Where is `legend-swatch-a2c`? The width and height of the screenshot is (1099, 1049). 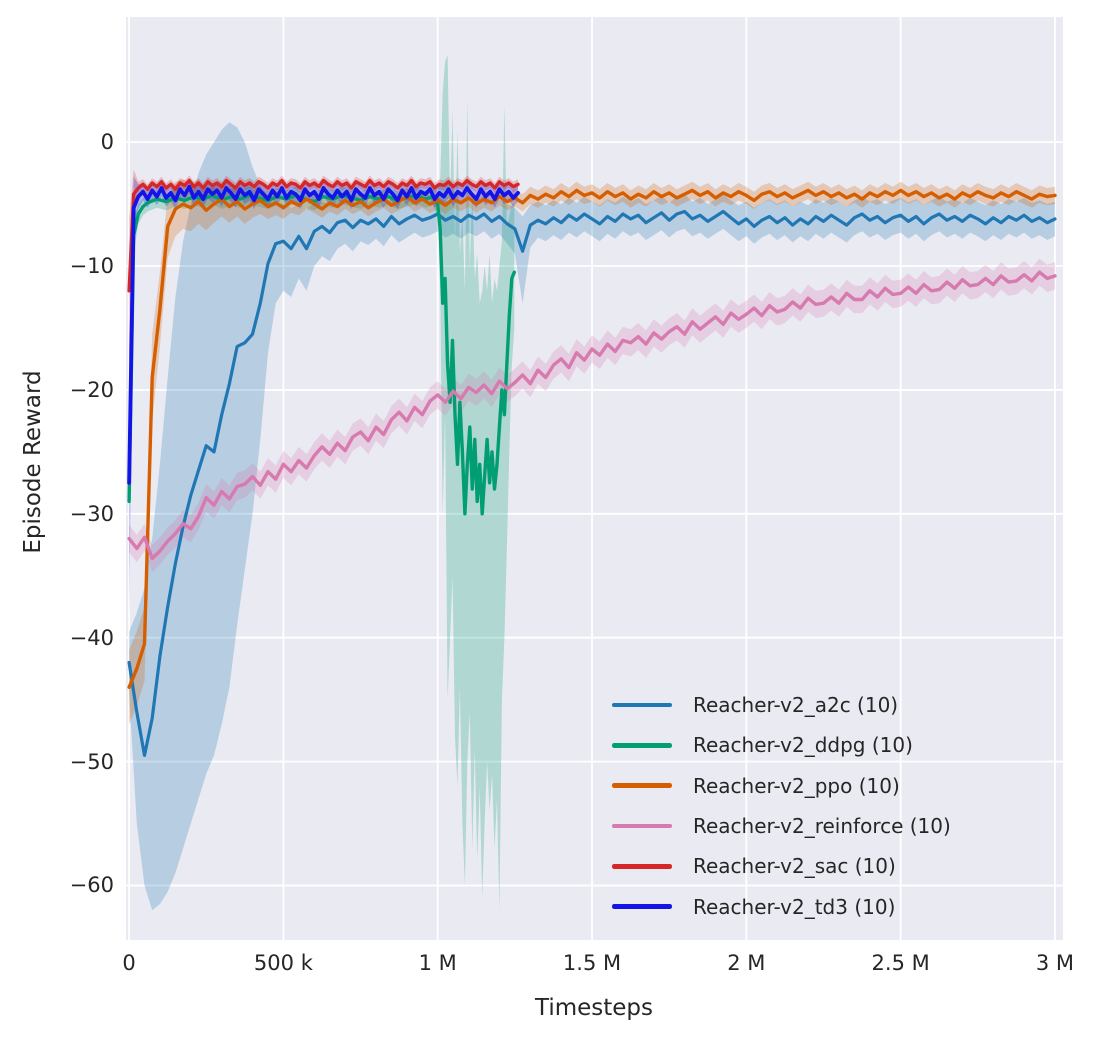
legend-swatch-a2c is located at coordinates (642, 705).